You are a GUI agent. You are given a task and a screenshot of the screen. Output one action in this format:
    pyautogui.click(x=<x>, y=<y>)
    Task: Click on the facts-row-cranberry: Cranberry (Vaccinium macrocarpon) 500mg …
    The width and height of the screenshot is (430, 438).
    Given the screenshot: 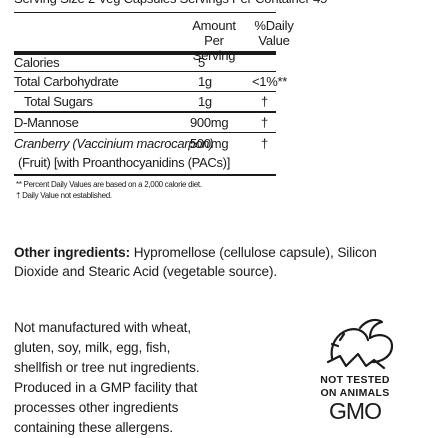 What is the action you would take?
    pyautogui.click(x=141, y=143)
    